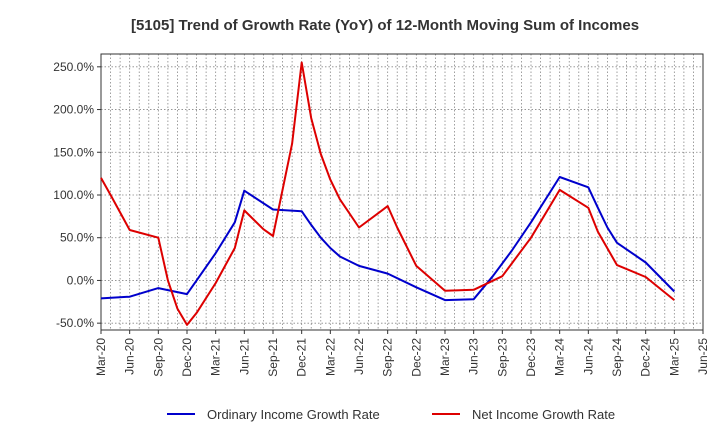 Image resolution: width=720 pixels, height=440 pixels. What do you see at coordinates (502, 357) in the screenshot?
I see `x-tick-label: Sep-23` at bounding box center [502, 357].